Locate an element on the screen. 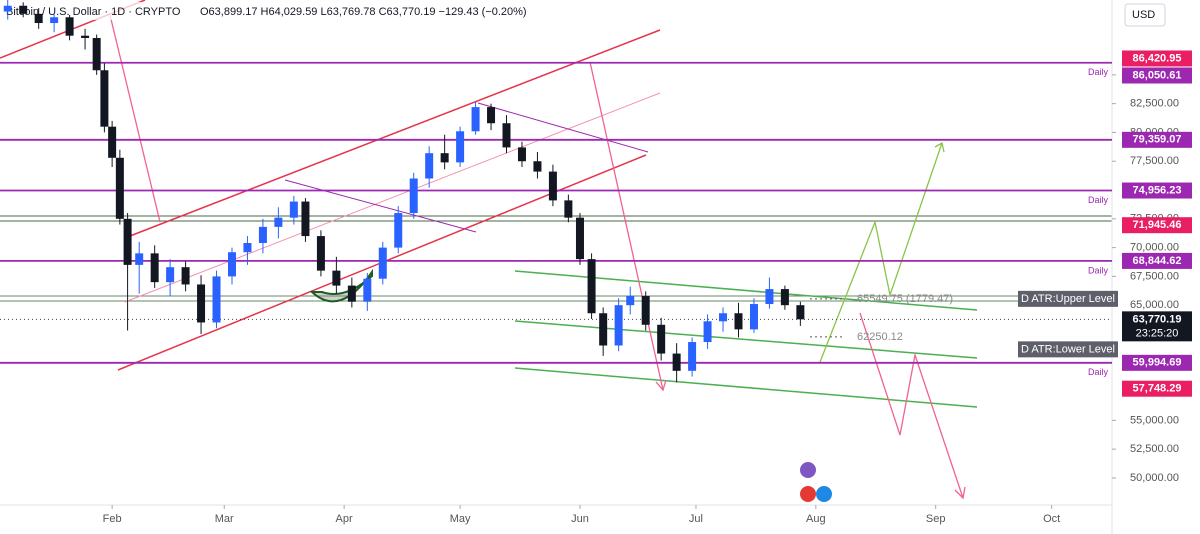  arrow is located at coordinates (135, 118).